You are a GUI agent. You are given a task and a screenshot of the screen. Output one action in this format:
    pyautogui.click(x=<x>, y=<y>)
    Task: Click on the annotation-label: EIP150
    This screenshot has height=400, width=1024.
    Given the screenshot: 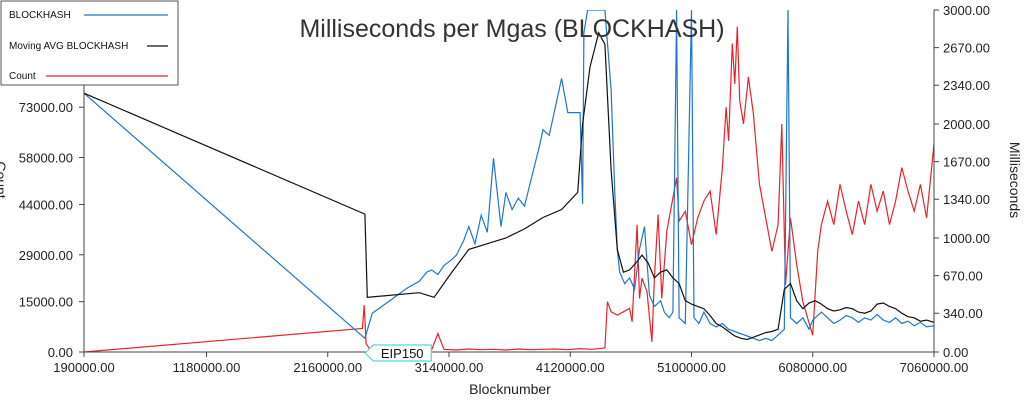 What is the action you would take?
    pyautogui.click(x=402, y=353)
    